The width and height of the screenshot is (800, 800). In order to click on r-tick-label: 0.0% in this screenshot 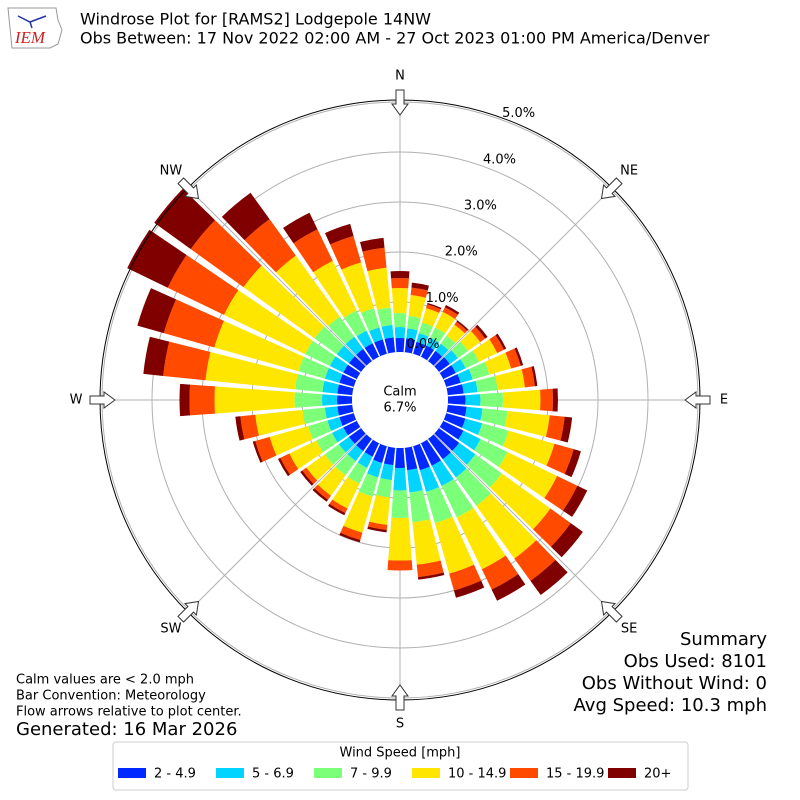, I will do `click(422, 344)`.